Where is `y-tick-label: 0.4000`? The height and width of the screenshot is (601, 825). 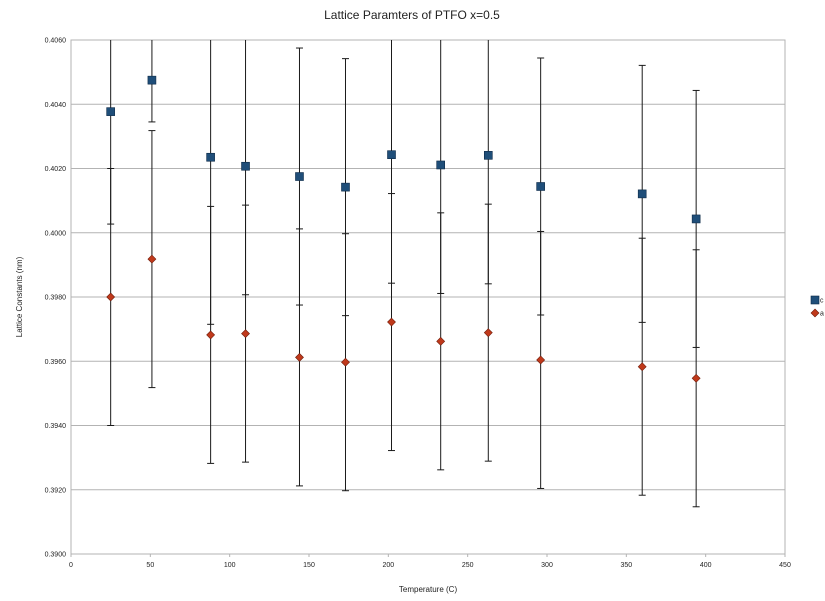
y-tick-label: 0.4000 is located at coordinates (56, 233).